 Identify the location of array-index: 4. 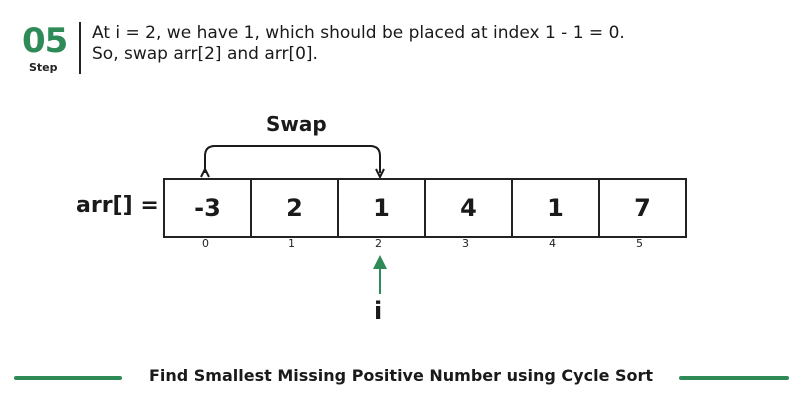
(552, 243).